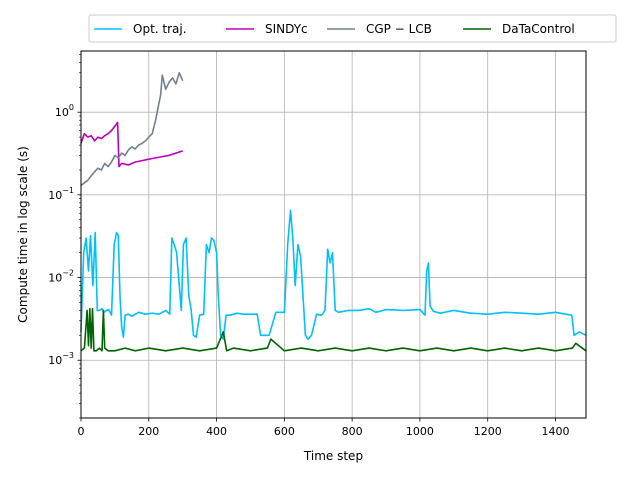 The width and height of the screenshot is (640, 480). I want to click on legend: Opt. traj. SINDYc CGP − LCB DaTaControl, so click(352, 28).